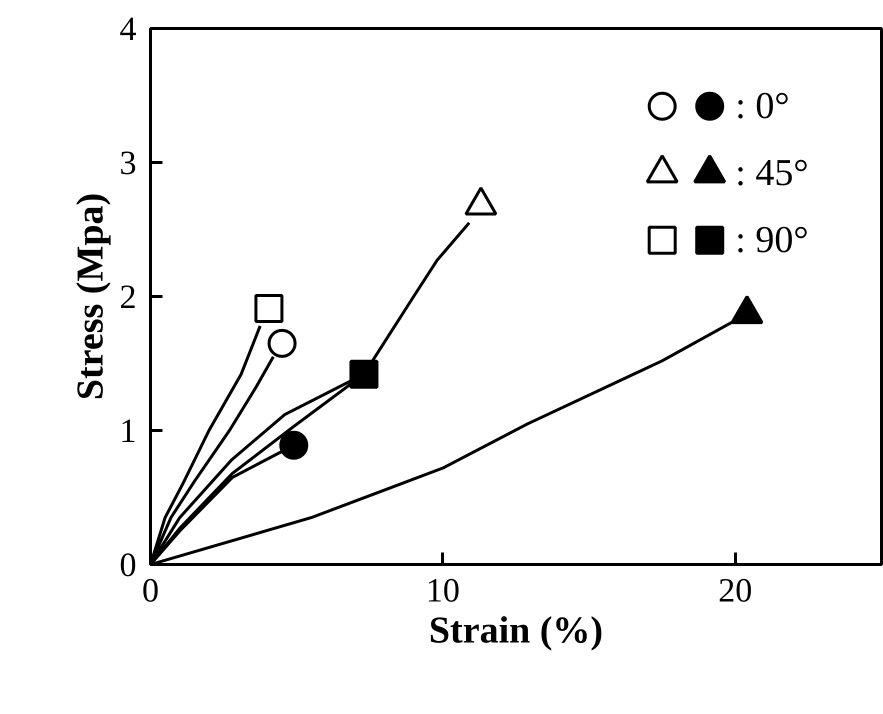  Describe the element at coordinates (772, 240) in the screenshot. I see `legend-label: : 90°` at that location.